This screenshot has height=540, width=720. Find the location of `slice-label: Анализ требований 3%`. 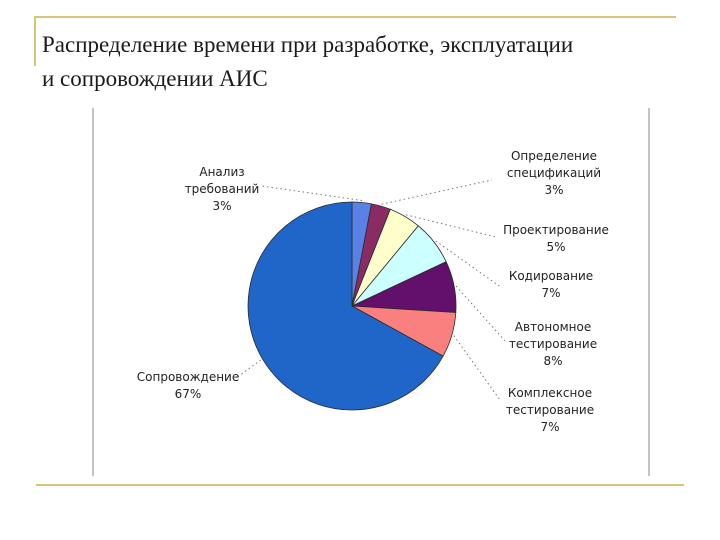

slice-label: Анализ требований 3% is located at coordinates (222, 189).